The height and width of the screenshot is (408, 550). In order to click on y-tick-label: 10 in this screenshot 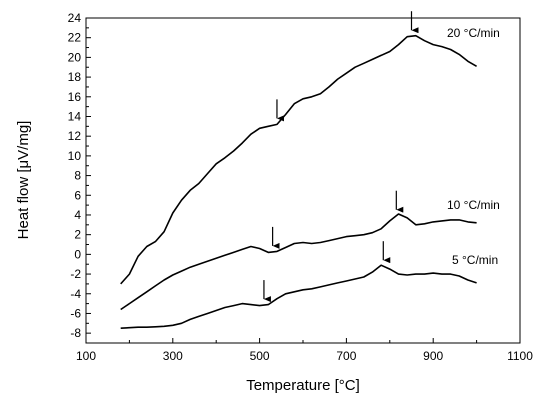, I will do `click(75, 156)`.